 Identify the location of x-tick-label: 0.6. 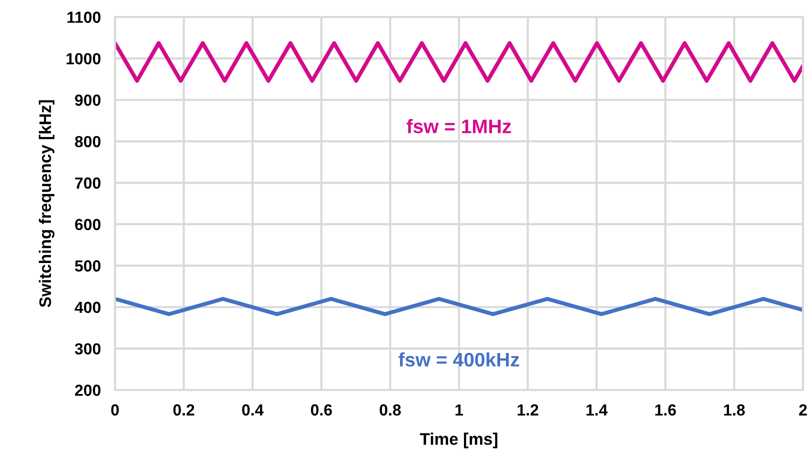
(321, 410).